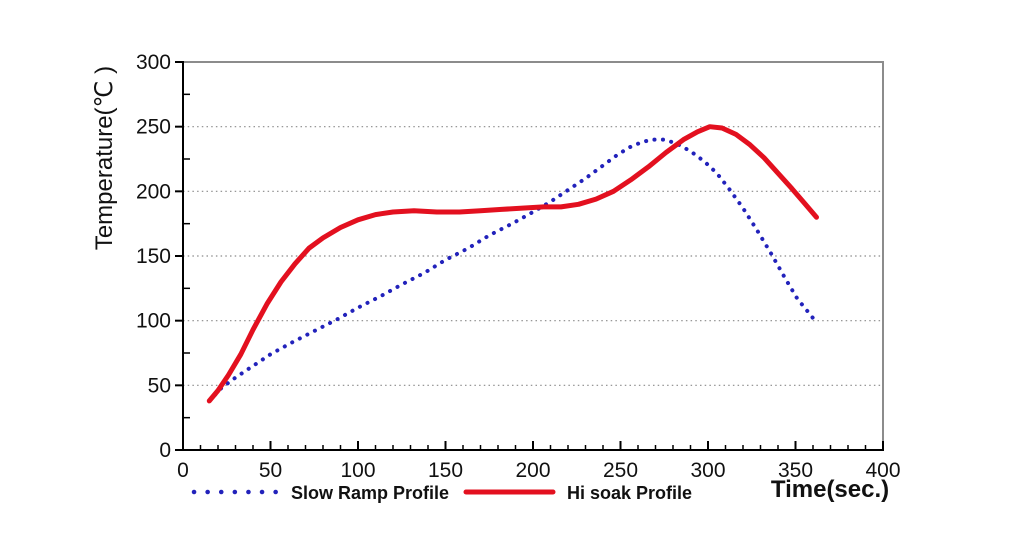 This screenshot has width=1024, height=541. Describe the element at coordinates (104, 158) in the screenshot. I see `y-axis-title: Temperature(℃ )` at that location.